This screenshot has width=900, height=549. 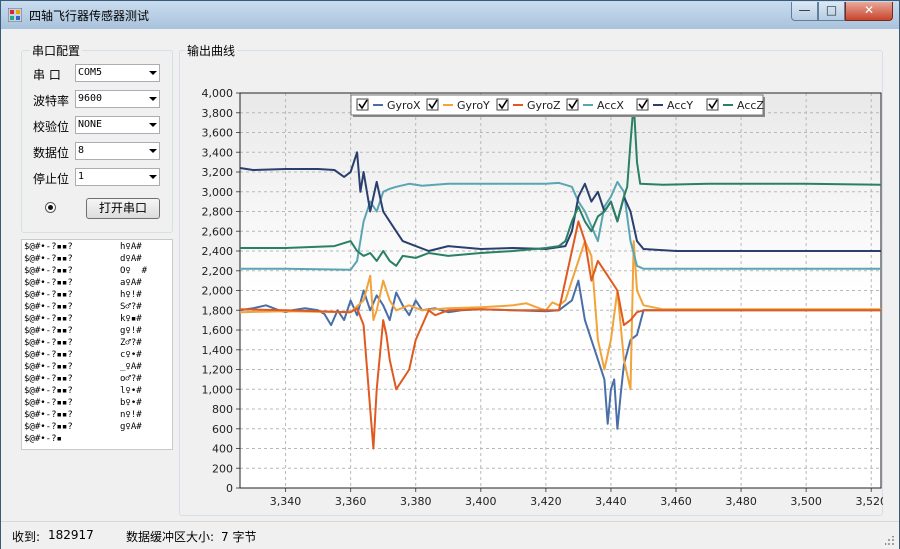 I want to click on databits-select: 8, so click(x=117, y=151).